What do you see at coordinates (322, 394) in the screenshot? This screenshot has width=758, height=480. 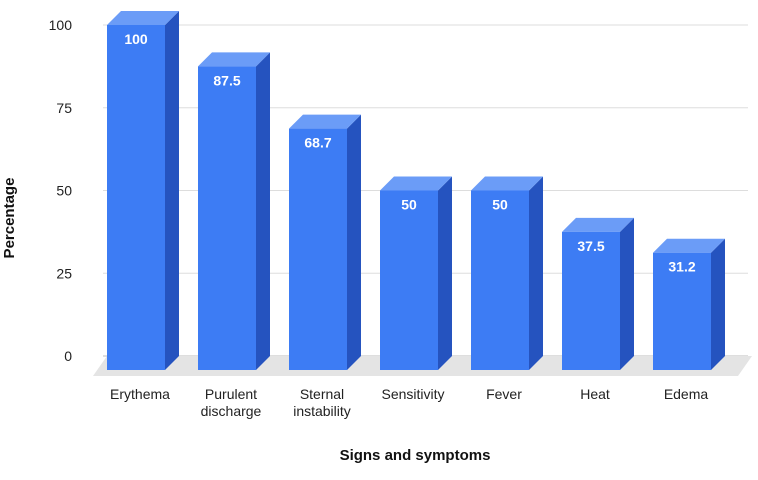 I see `category-label-2-line-0: Sternal` at bounding box center [322, 394].